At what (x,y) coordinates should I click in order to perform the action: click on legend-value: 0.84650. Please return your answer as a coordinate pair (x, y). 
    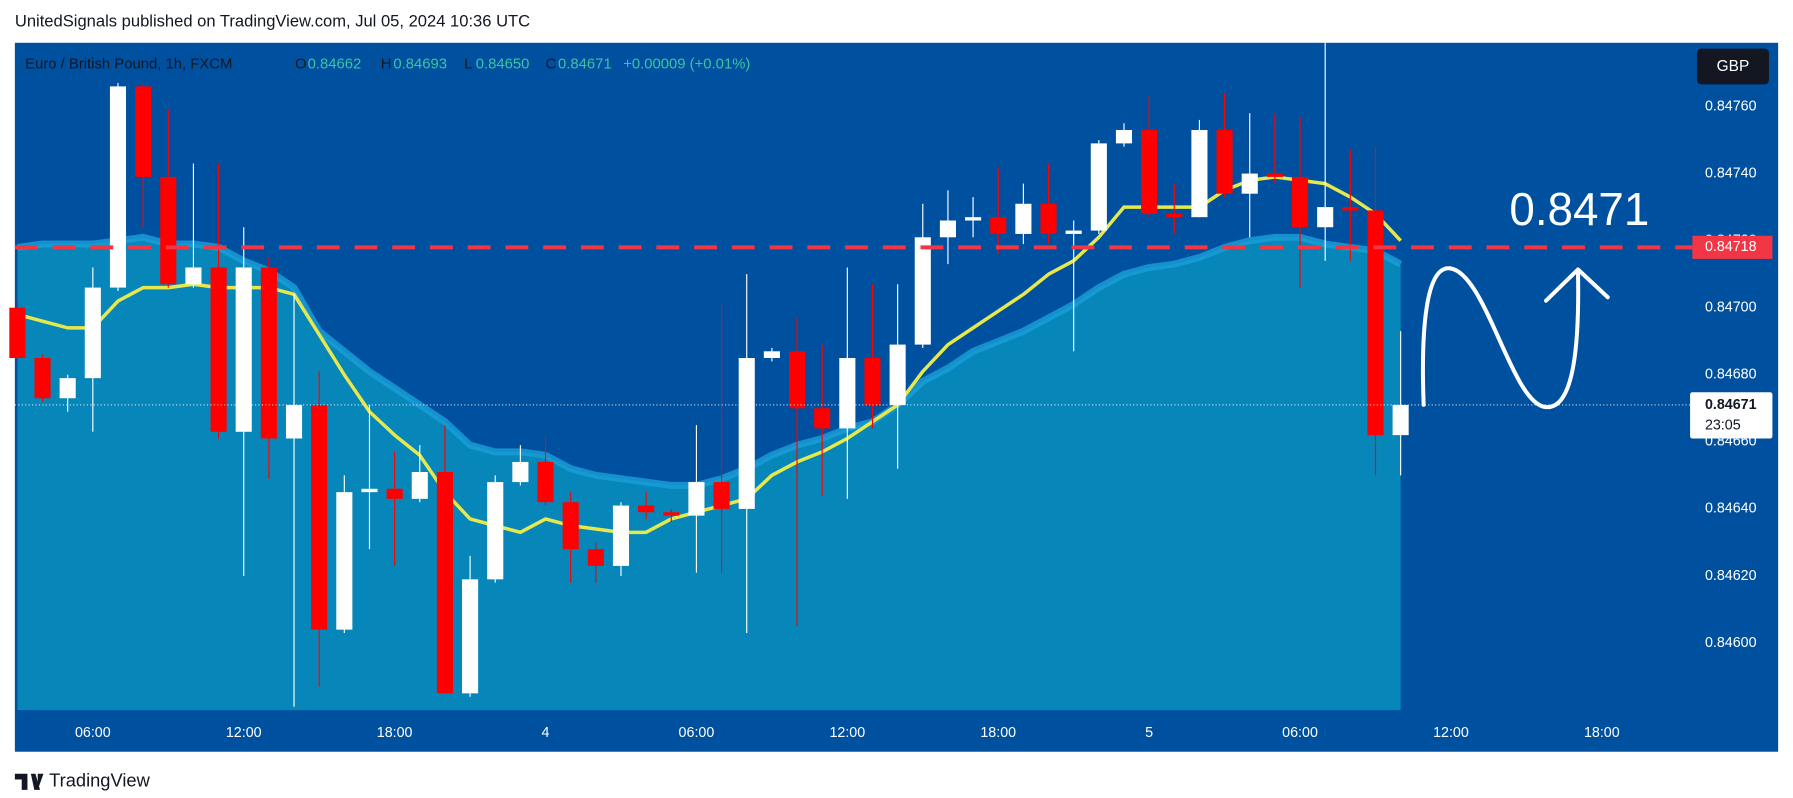
    Looking at the image, I should click on (503, 64).